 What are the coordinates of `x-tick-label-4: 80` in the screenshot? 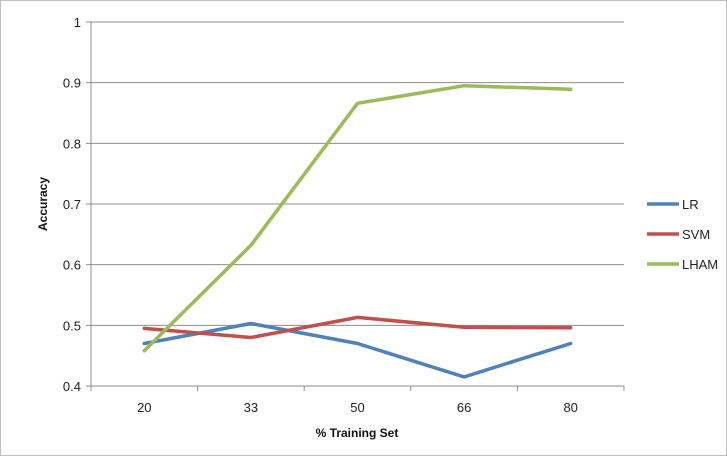 It's located at (570, 407).